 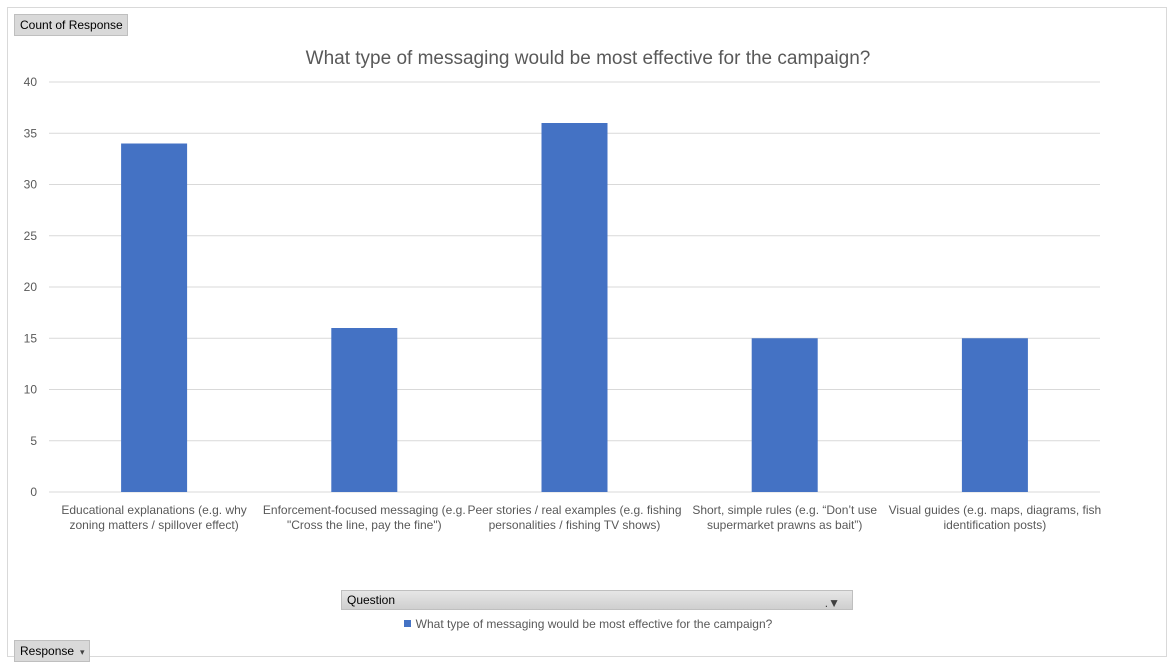 What do you see at coordinates (31, 390) in the screenshot?
I see `y-tick-label: 10` at bounding box center [31, 390].